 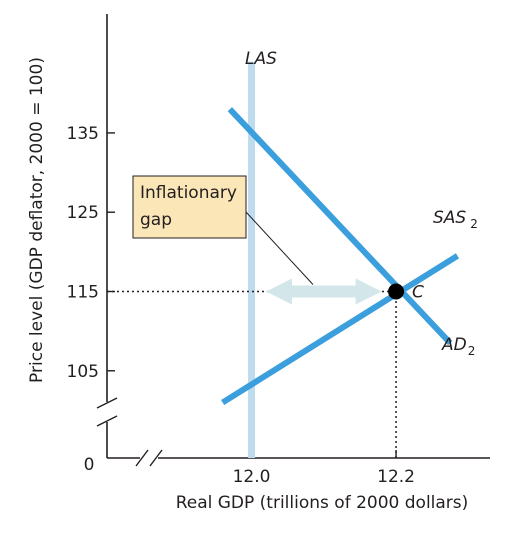 I want to click on callout-leader-line, so click(x=279, y=248).